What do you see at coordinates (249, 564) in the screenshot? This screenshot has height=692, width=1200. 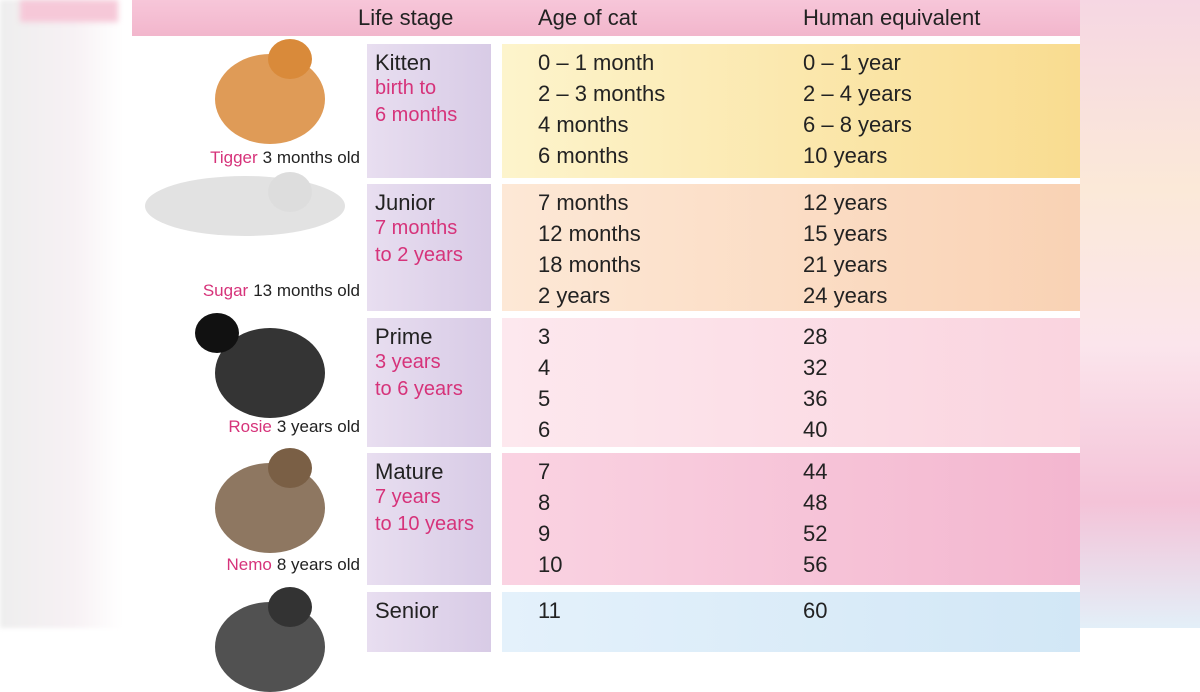 I see `cat-name: Nemo` at bounding box center [249, 564].